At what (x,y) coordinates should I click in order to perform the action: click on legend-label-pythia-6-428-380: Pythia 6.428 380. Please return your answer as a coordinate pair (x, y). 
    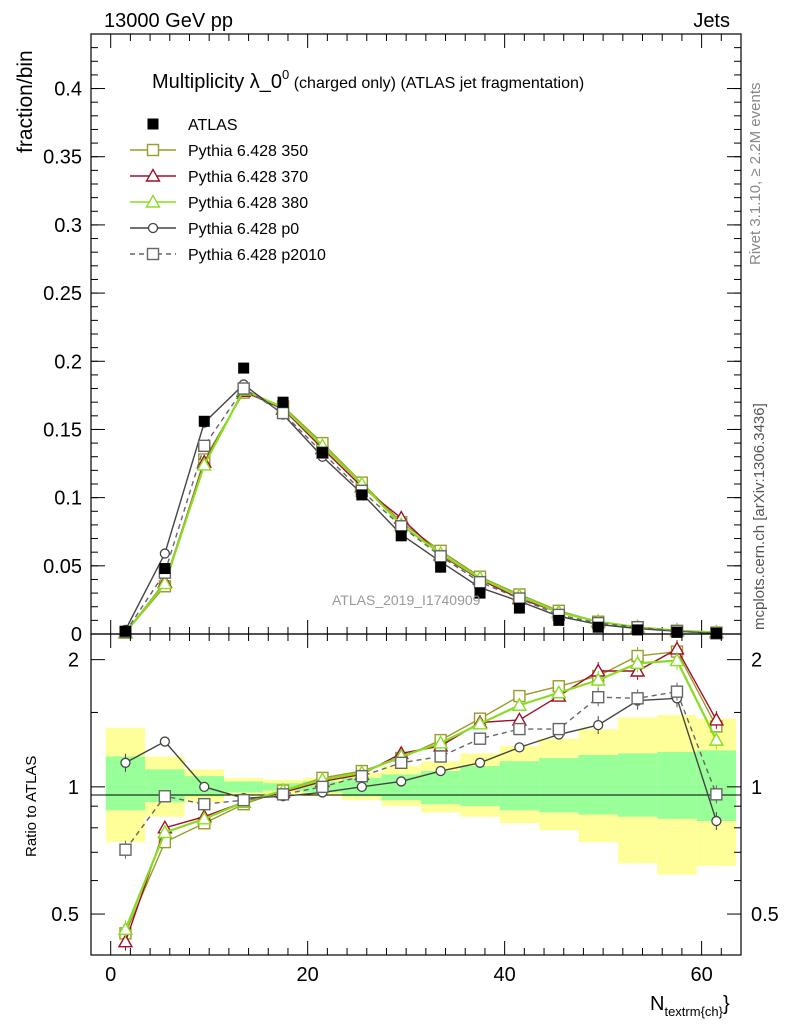
    Looking at the image, I should click on (248, 203).